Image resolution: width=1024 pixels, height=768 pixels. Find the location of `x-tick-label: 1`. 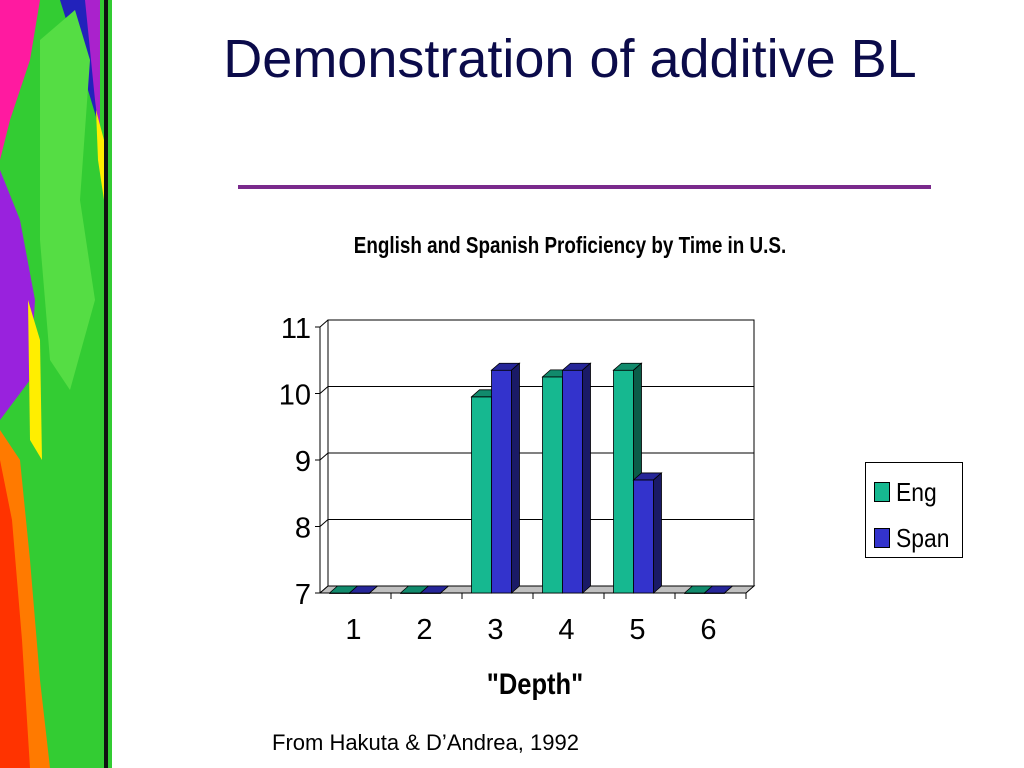

x-tick-label: 1 is located at coordinates (353, 630).